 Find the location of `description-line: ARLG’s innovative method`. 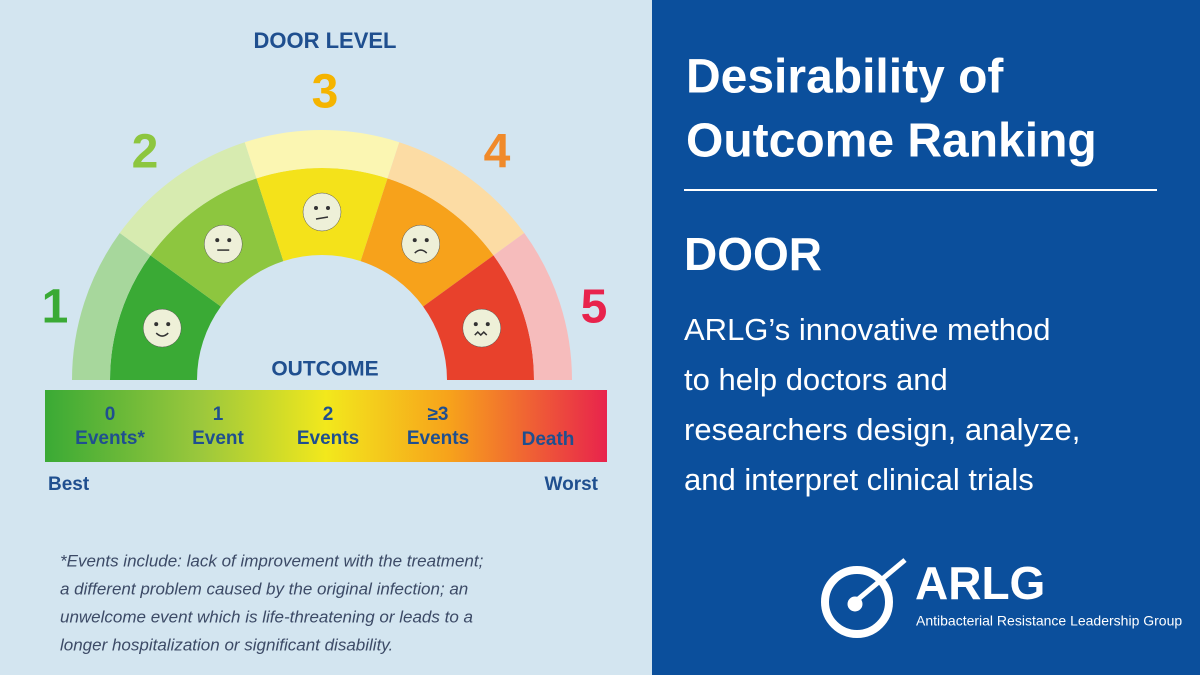

description-line: ARLG’s innovative method is located at coordinates (867, 329).